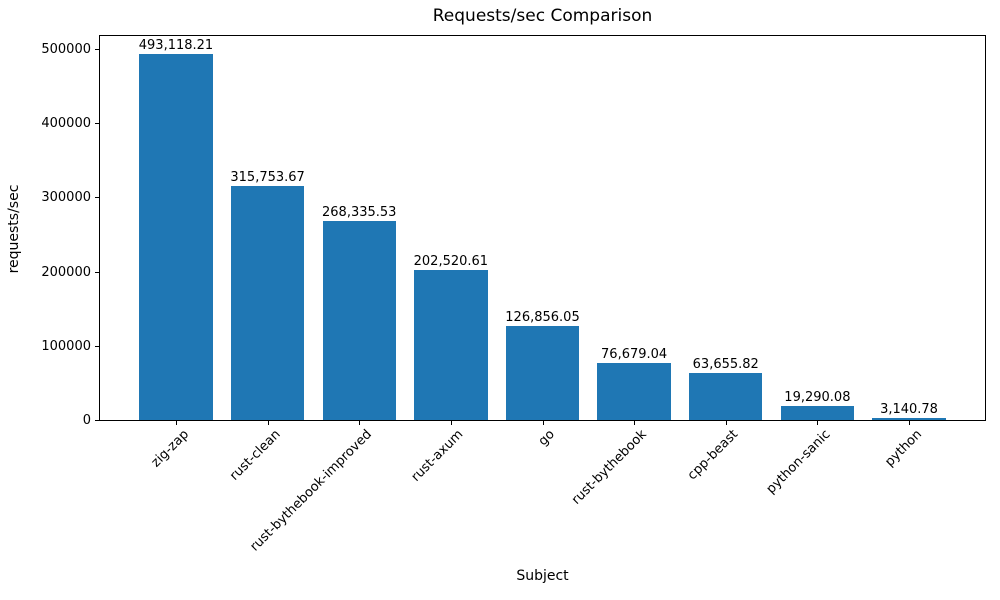 The height and width of the screenshot is (600, 1000). What do you see at coordinates (451, 261) in the screenshot?
I see `bar-value-label: 202,520.61` at bounding box center [451, 261].